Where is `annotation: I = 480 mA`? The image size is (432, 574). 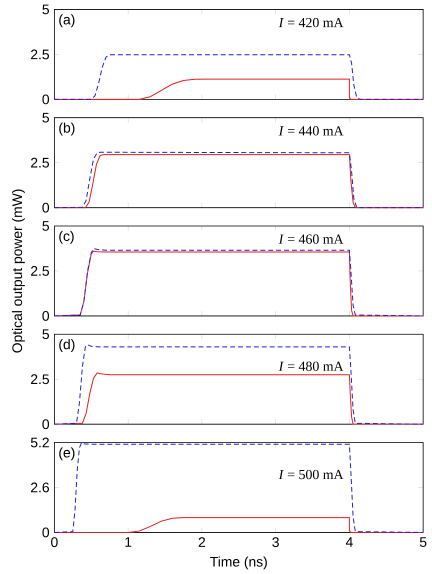 annotation: I = 480 mA is located at coordinates (311, 366).